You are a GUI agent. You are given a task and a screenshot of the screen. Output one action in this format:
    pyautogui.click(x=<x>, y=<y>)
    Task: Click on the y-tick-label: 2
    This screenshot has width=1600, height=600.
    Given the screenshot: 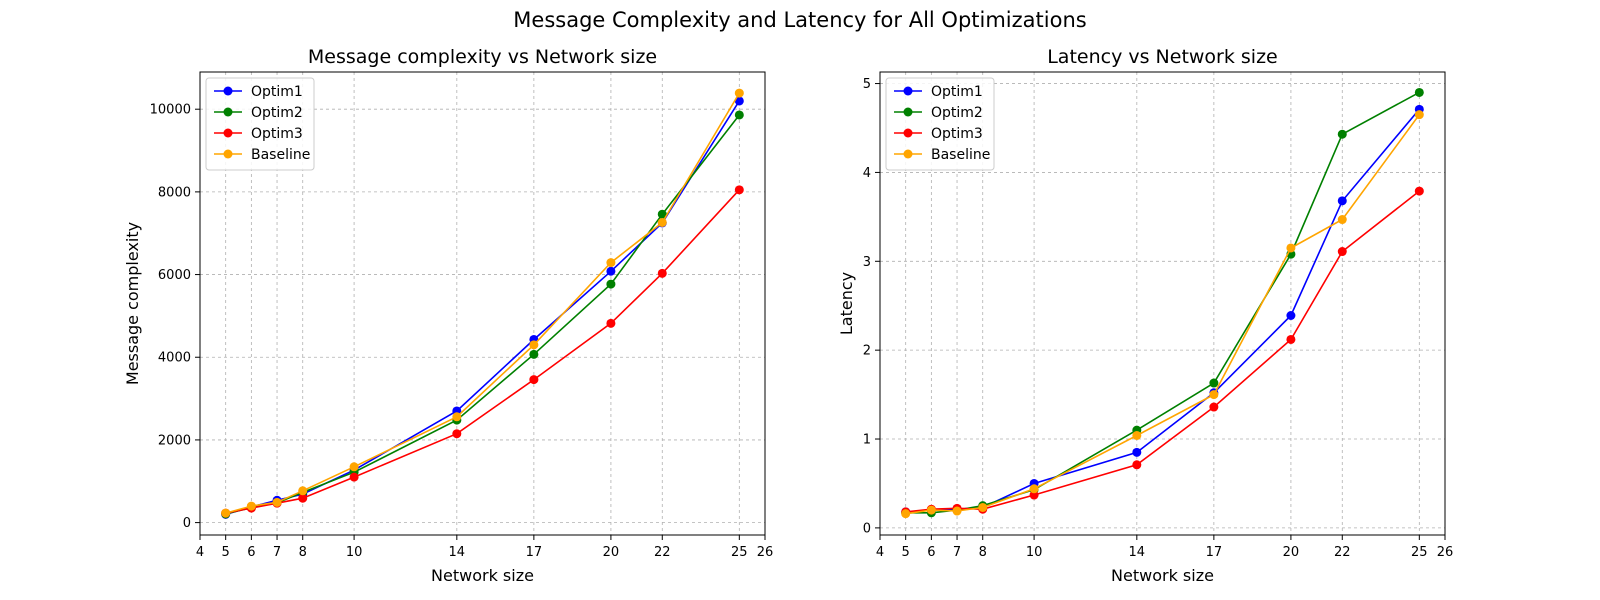 What is the action you would take?
    pyautogui.click(x=867, y=351)
    